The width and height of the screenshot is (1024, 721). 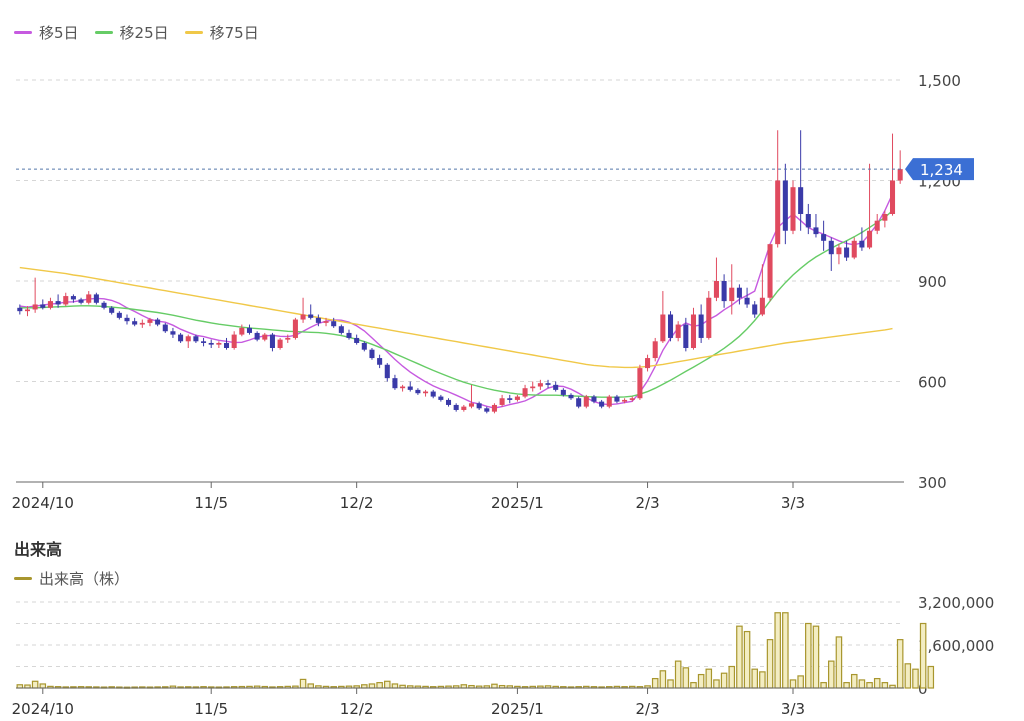 I want to click on price-x-tick-label: 3/3, so click(x=793, y=503).